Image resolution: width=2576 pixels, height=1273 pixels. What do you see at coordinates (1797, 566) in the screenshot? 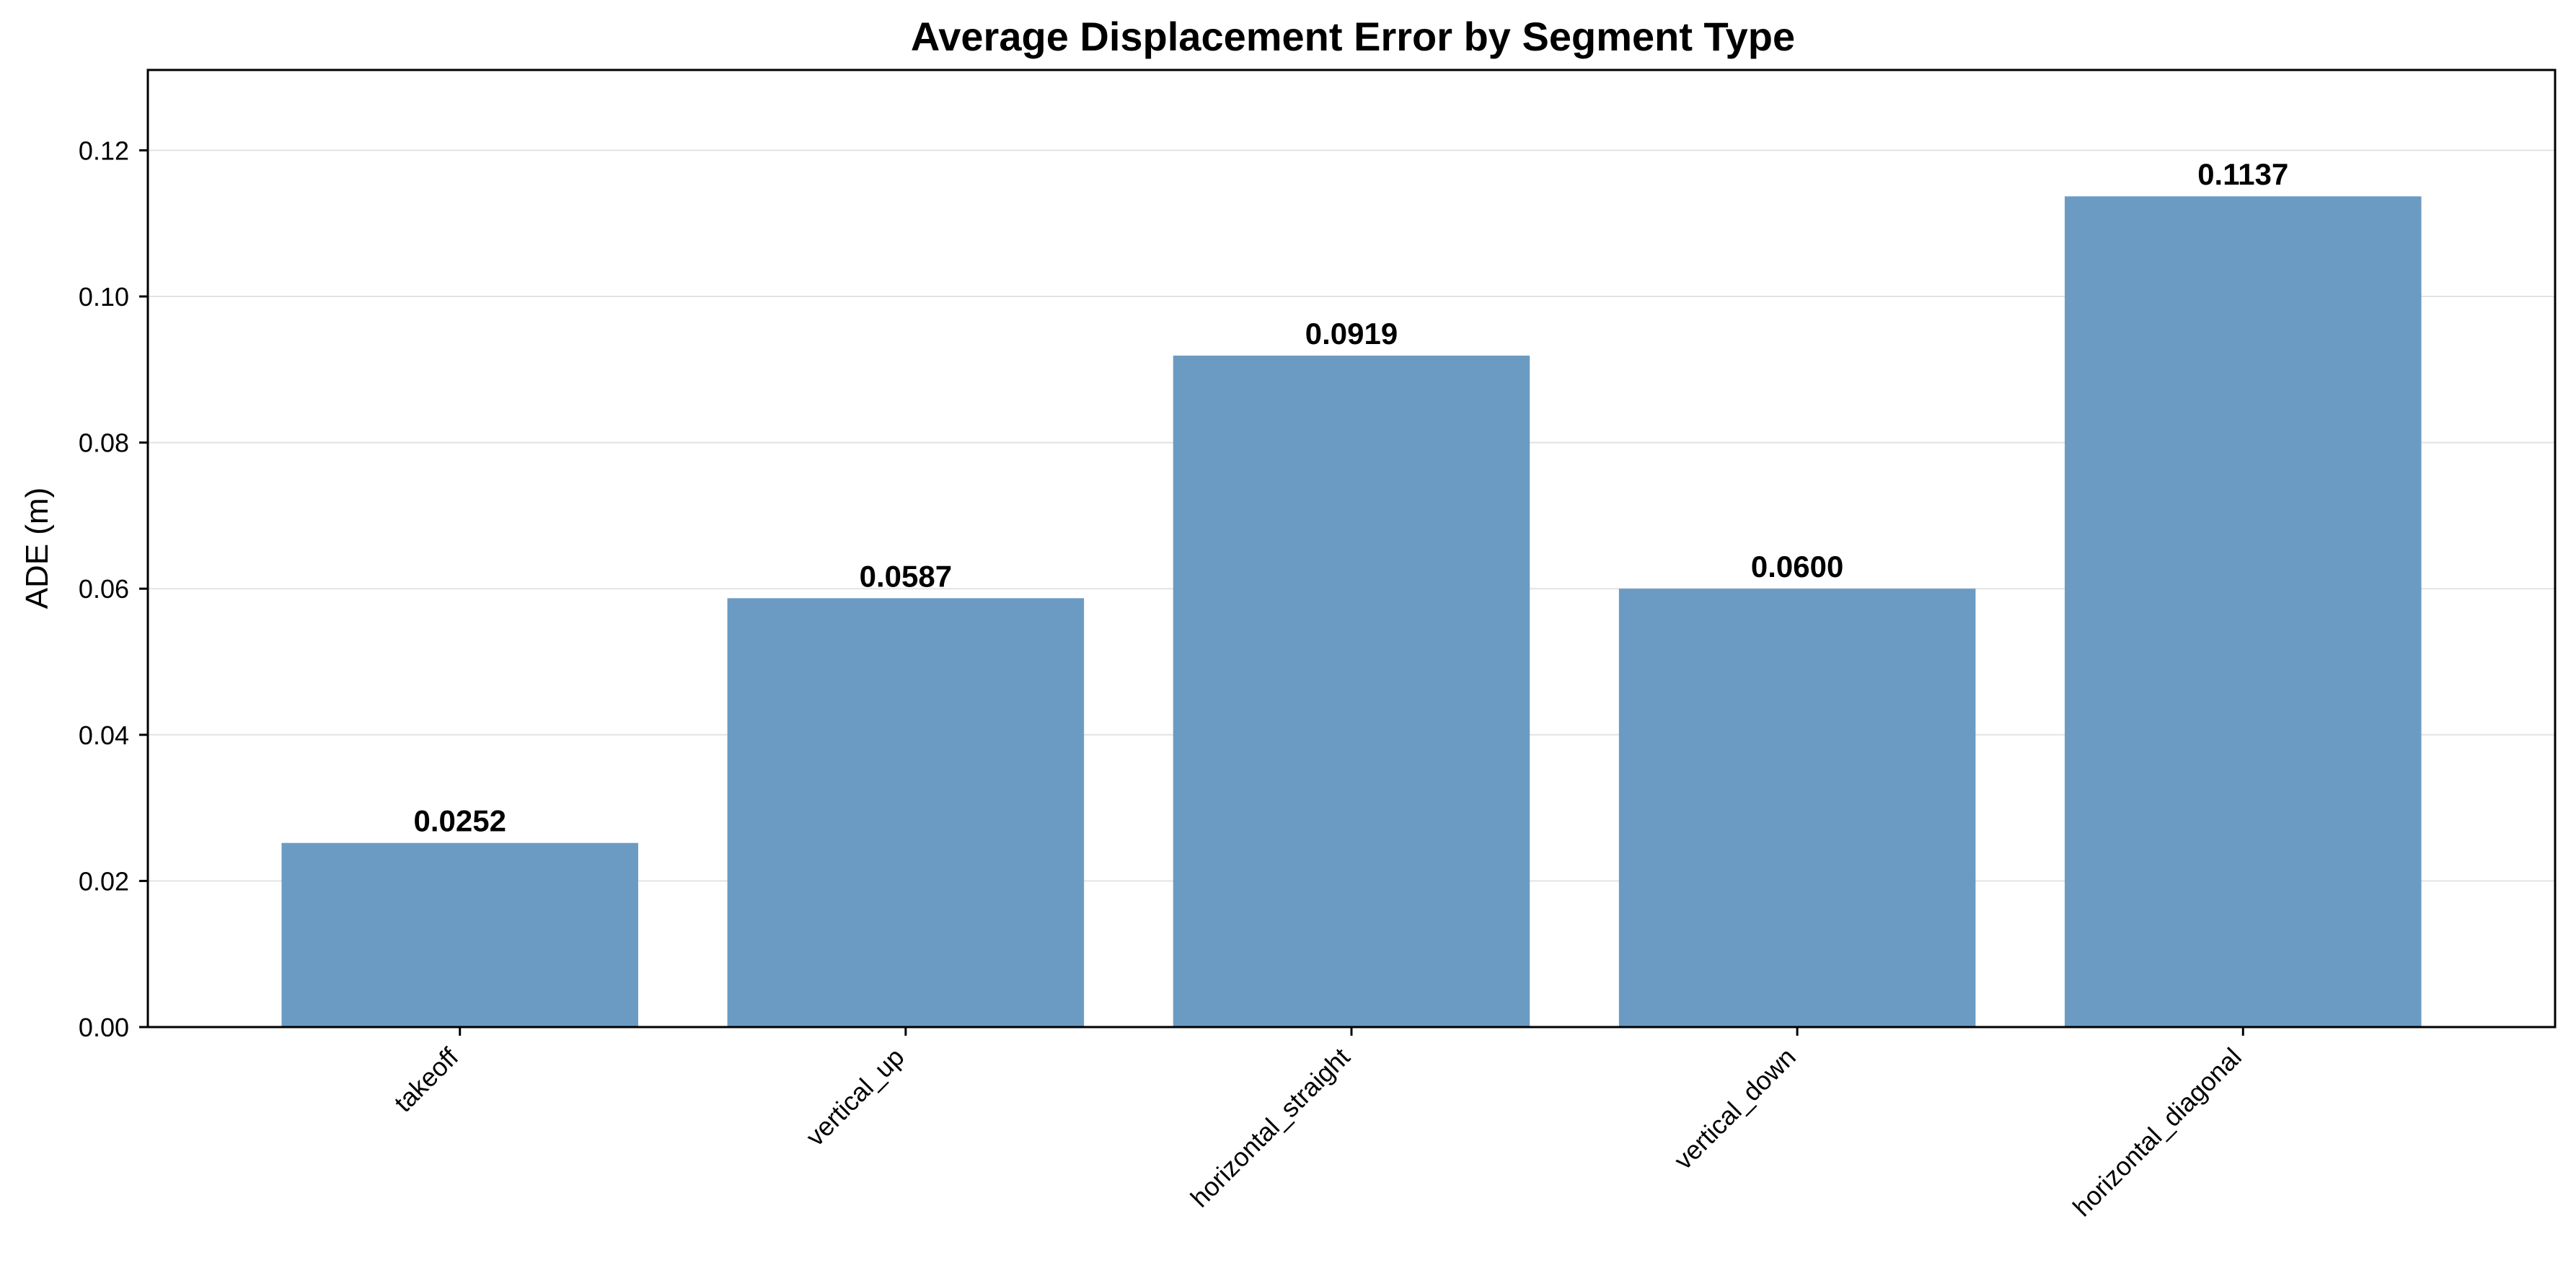
I see `value-label-vertical-down: 0.0600` at bounding box center [1797, 566].